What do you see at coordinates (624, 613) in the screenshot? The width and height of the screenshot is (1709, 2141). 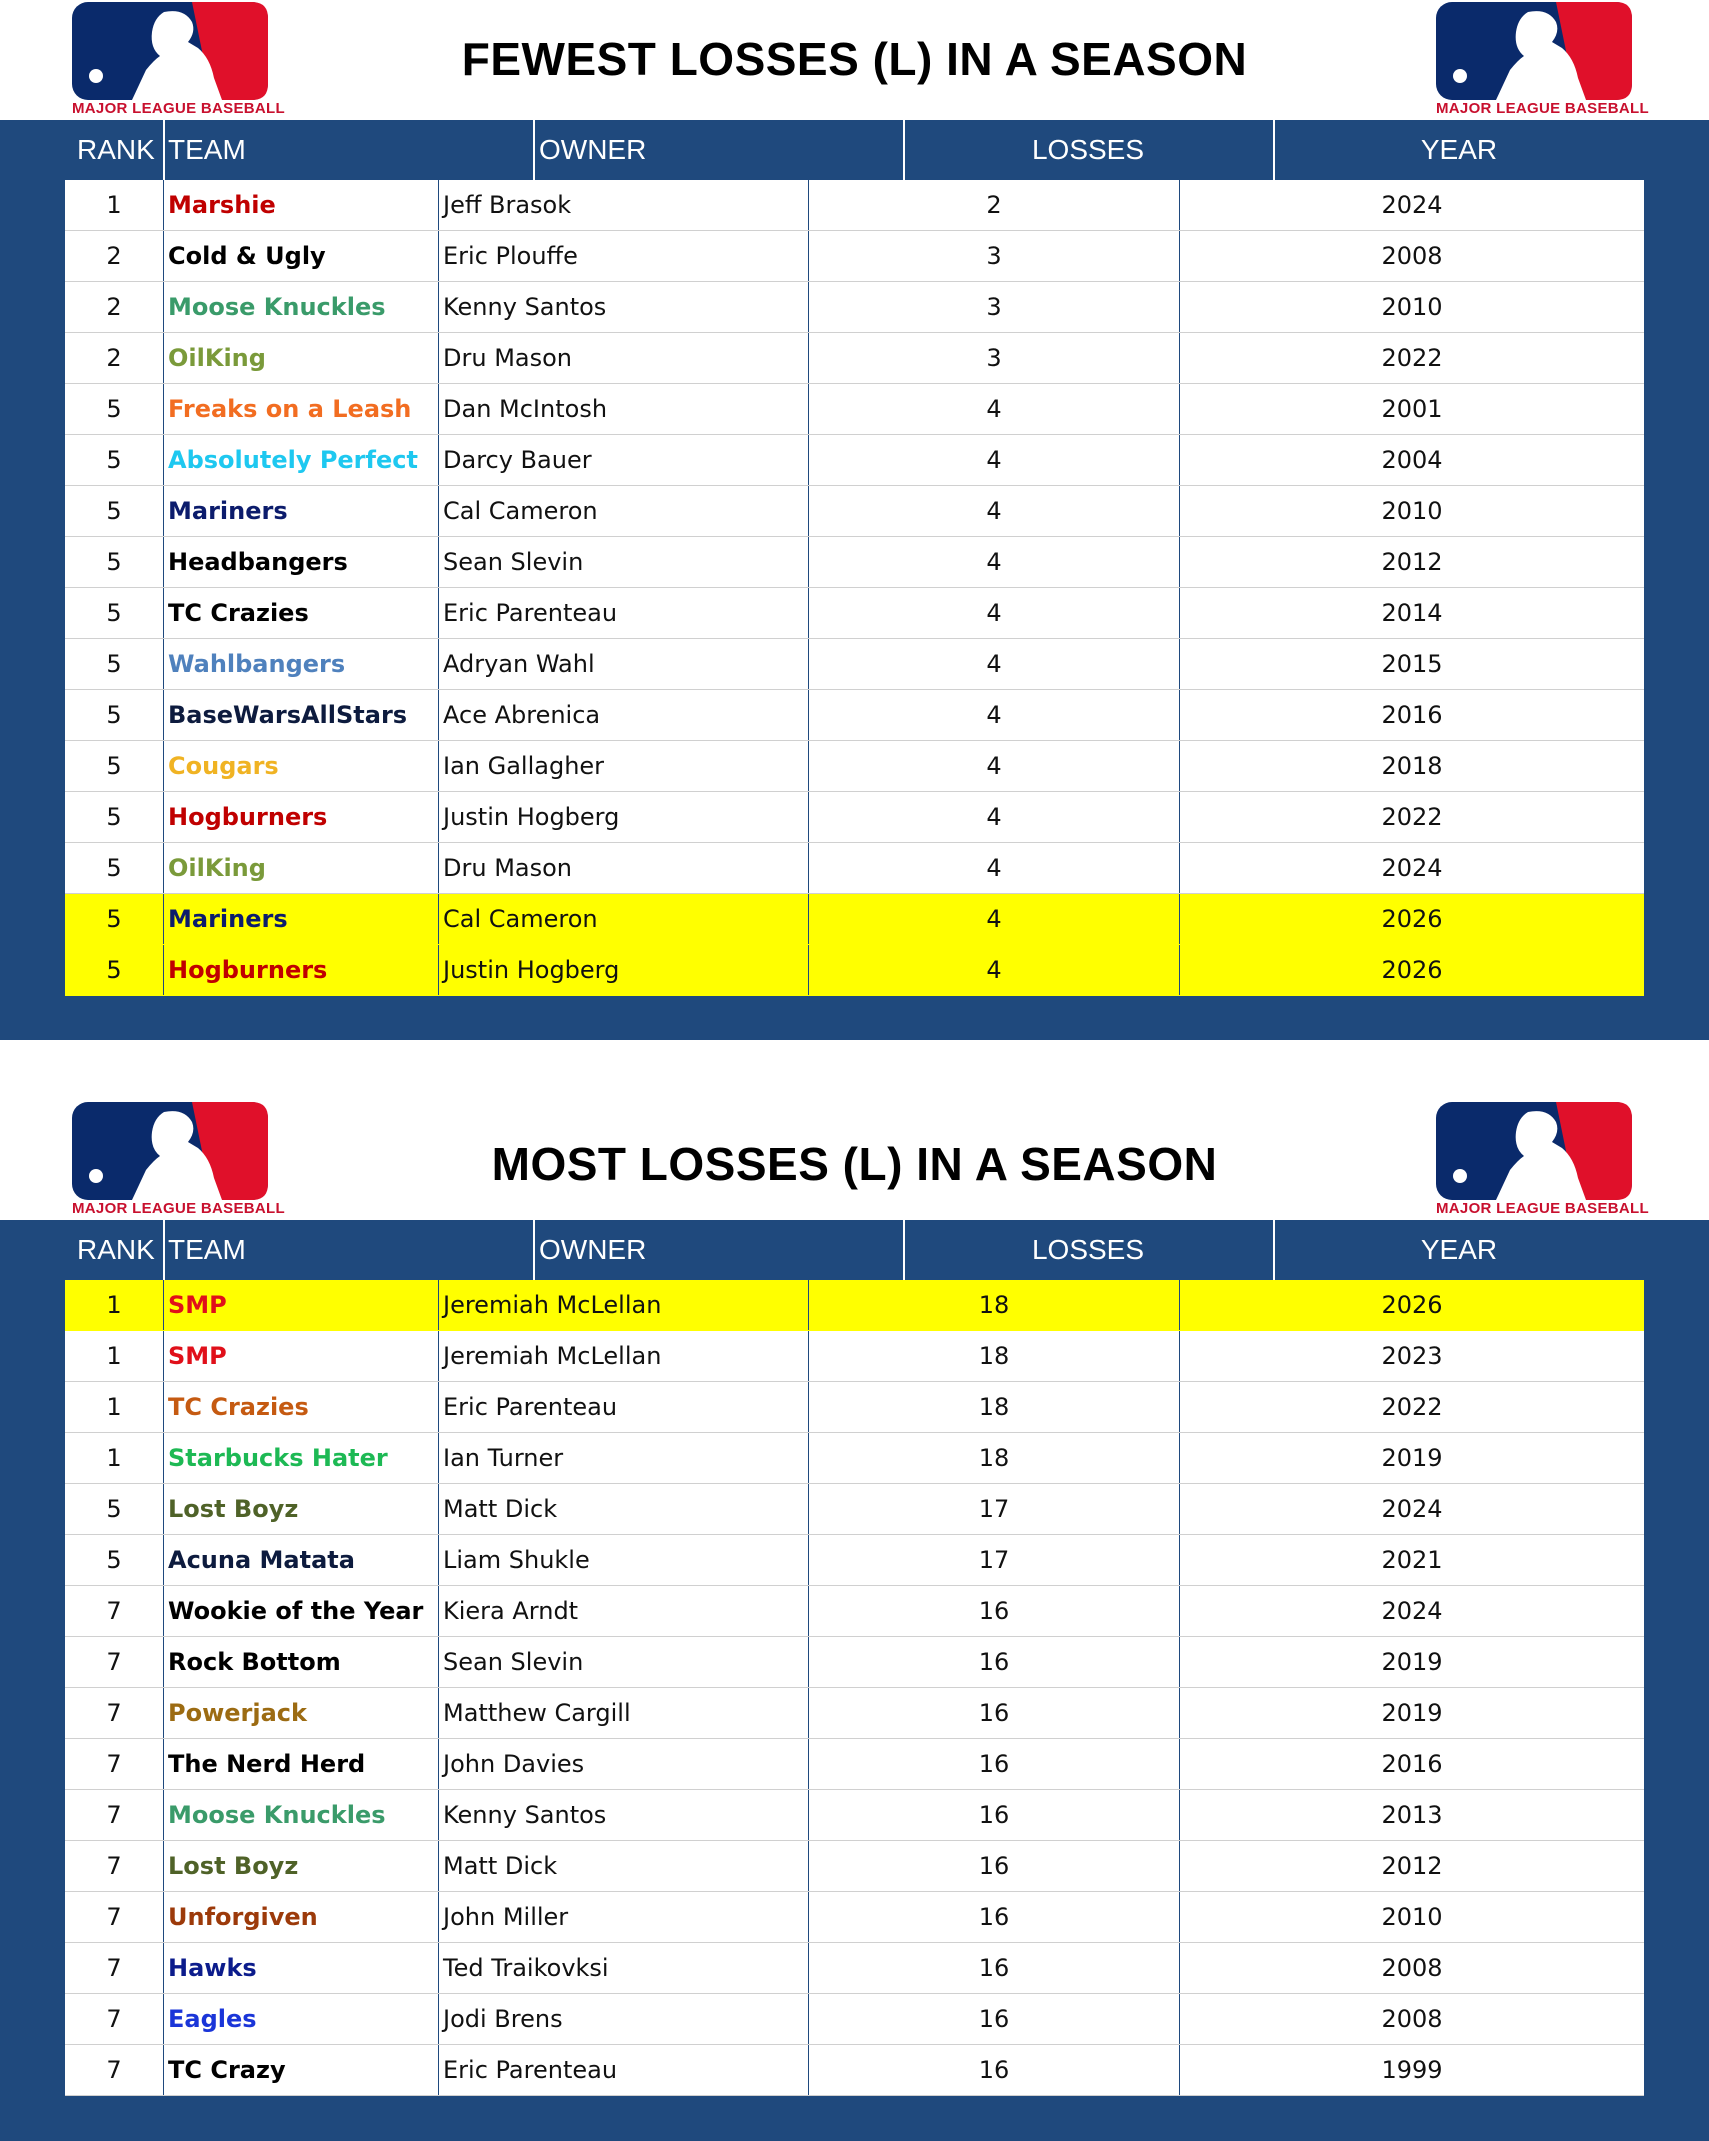 I see `owner-cell: Eric Parenteau` at bounding box center [624, 613].